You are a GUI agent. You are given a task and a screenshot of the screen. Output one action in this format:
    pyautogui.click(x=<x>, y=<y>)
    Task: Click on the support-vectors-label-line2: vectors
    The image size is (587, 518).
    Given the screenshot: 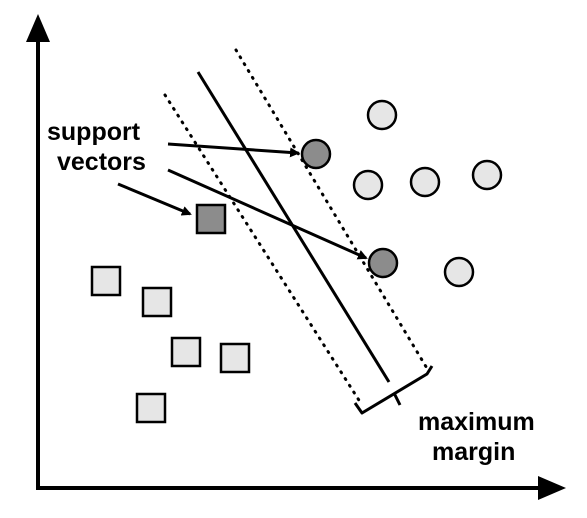 What is the action you would take?
    pyautogui.click(x=101, y=162)
    